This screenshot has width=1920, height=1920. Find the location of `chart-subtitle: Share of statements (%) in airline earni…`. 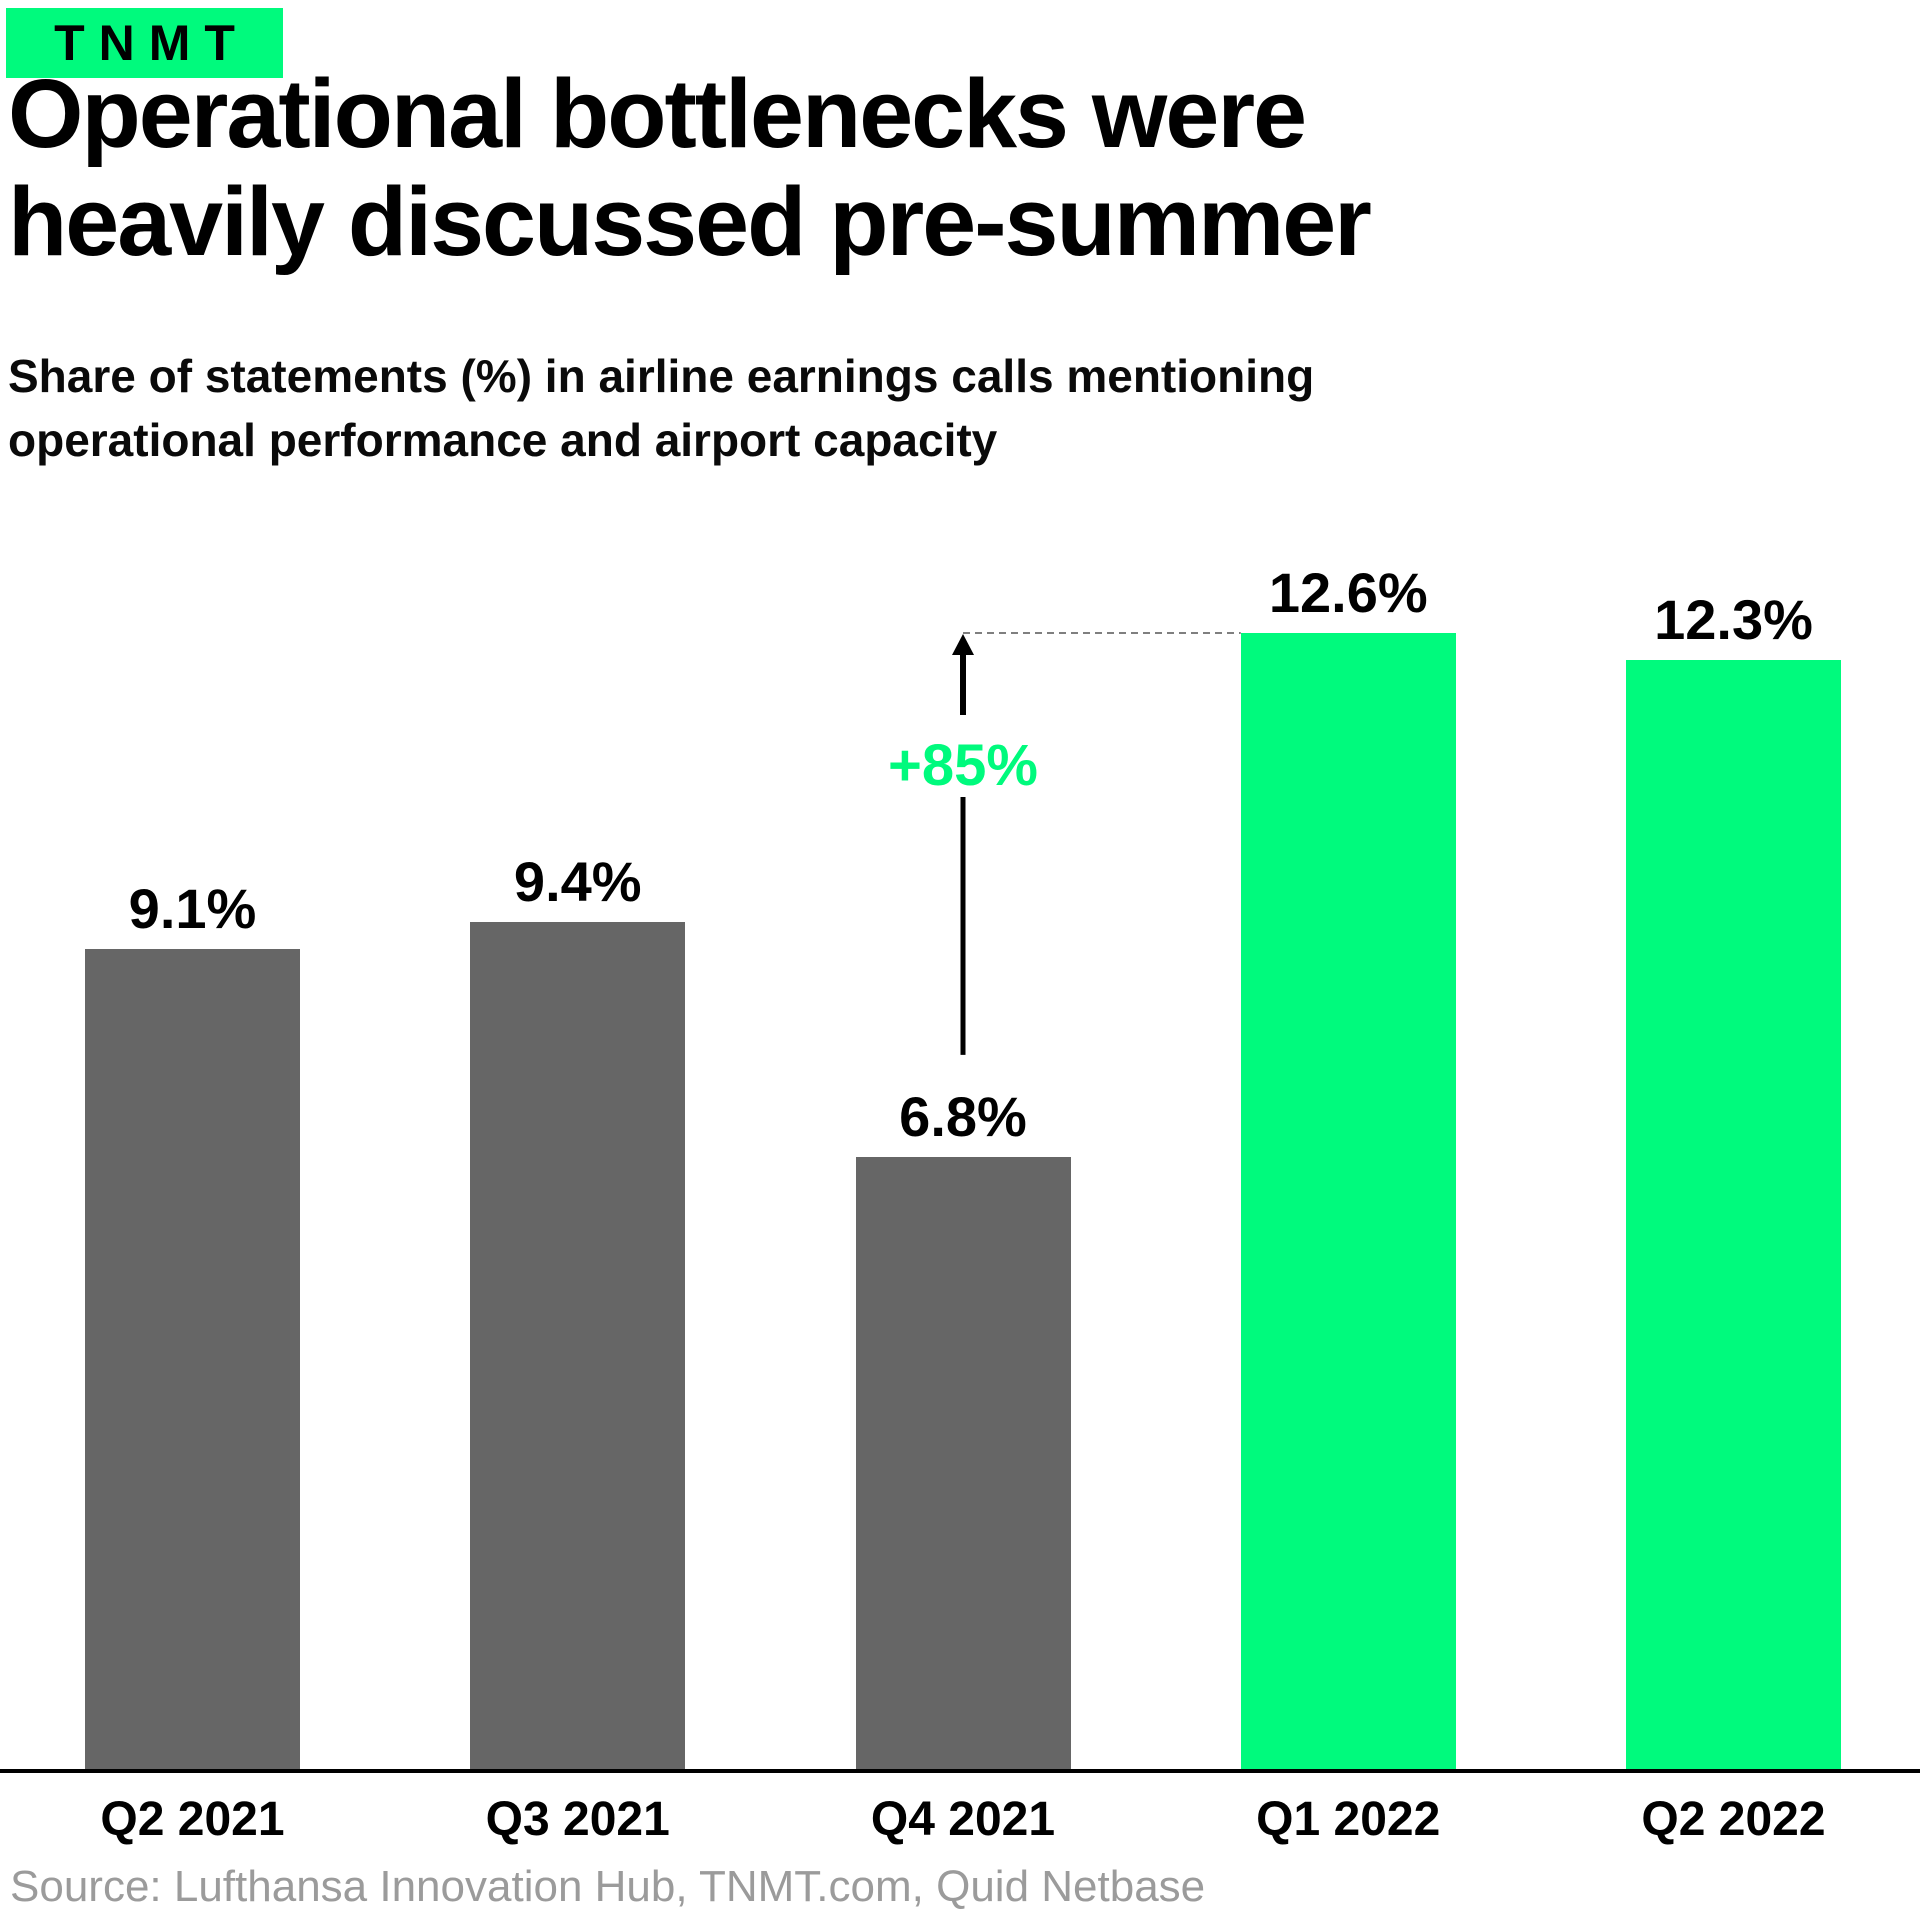

chart-subtitle: Share of statements (%) in airline earni… is located at coordinates (661, 408).